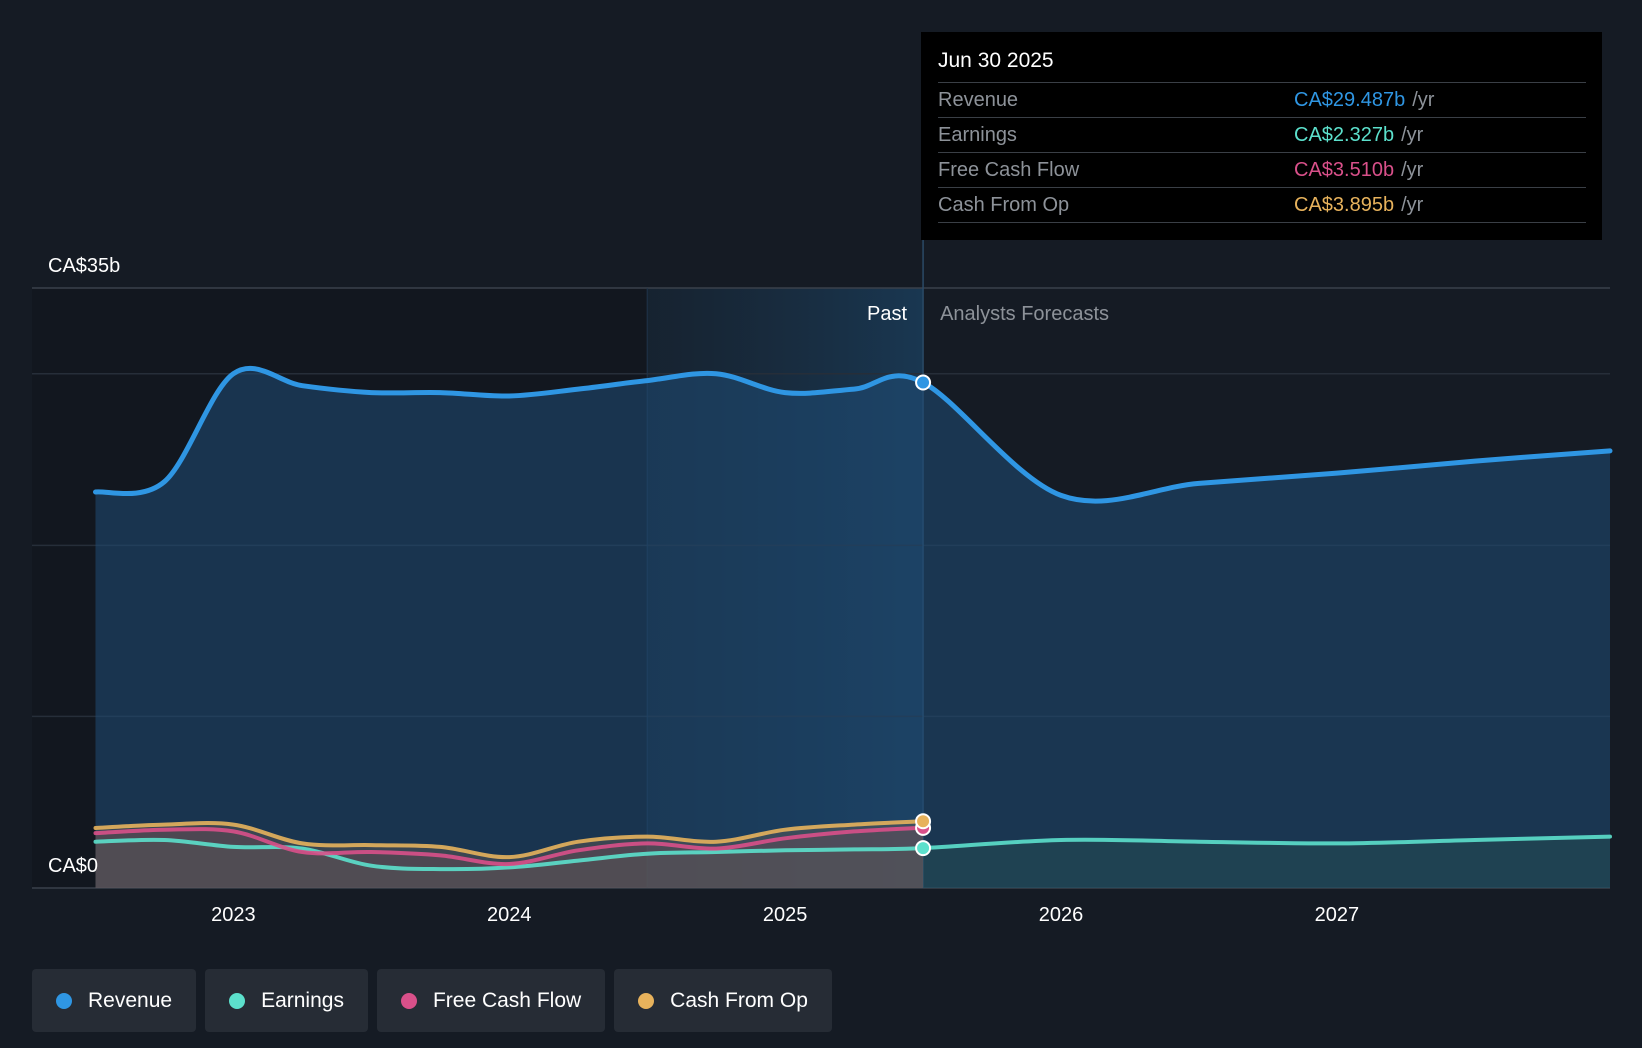  I want to click on tooltip-value: CA$3.510b, so click(1344, 169).